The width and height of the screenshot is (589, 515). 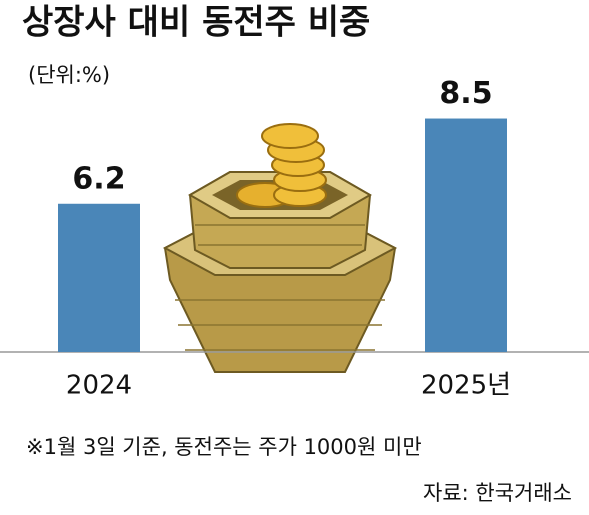 I want to click on source: 자료: 한국거래소, so click(x=497, y=493).